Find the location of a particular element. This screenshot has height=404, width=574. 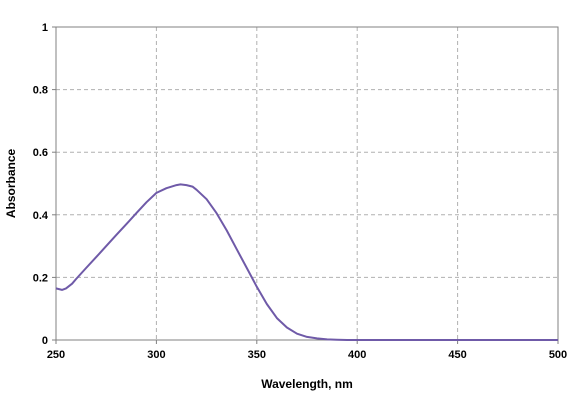

x-tick-label-4: 450 is located at coordinates (457, 355).